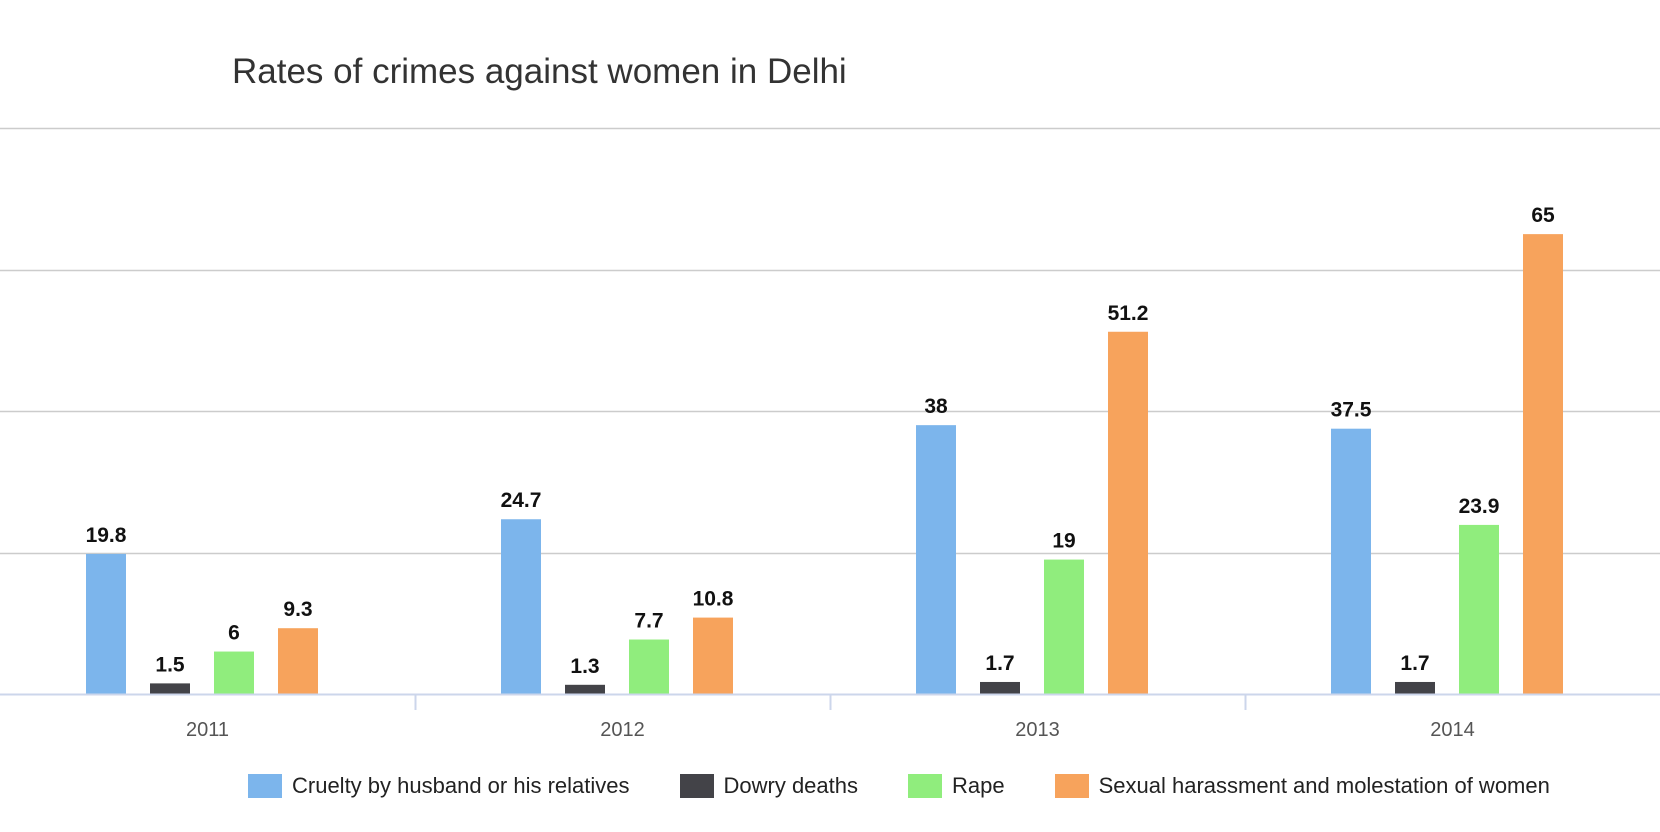 The image size is (1660, 832). What do you see at coordinates (791, 785) in the screenshot?
I see `legend-label: Dowry deaths` at bounding box center [791, 785].